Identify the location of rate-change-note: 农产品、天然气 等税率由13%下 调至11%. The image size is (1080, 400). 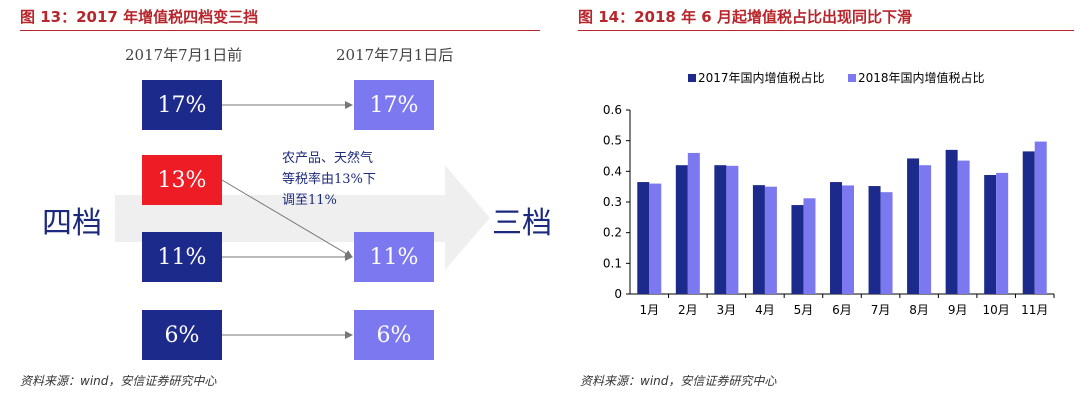
(347, 179).